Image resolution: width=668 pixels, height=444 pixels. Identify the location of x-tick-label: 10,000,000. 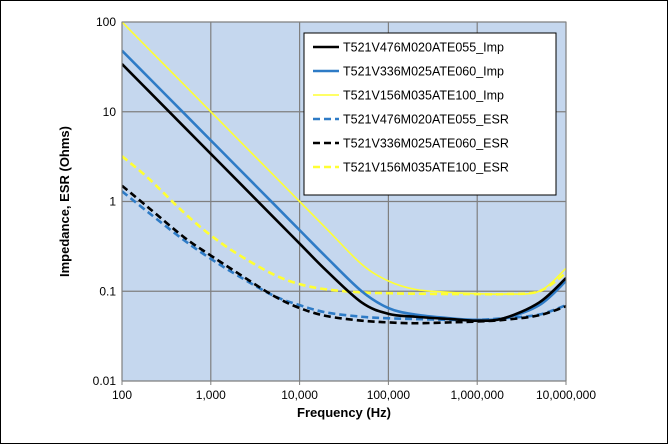
(566, 395).